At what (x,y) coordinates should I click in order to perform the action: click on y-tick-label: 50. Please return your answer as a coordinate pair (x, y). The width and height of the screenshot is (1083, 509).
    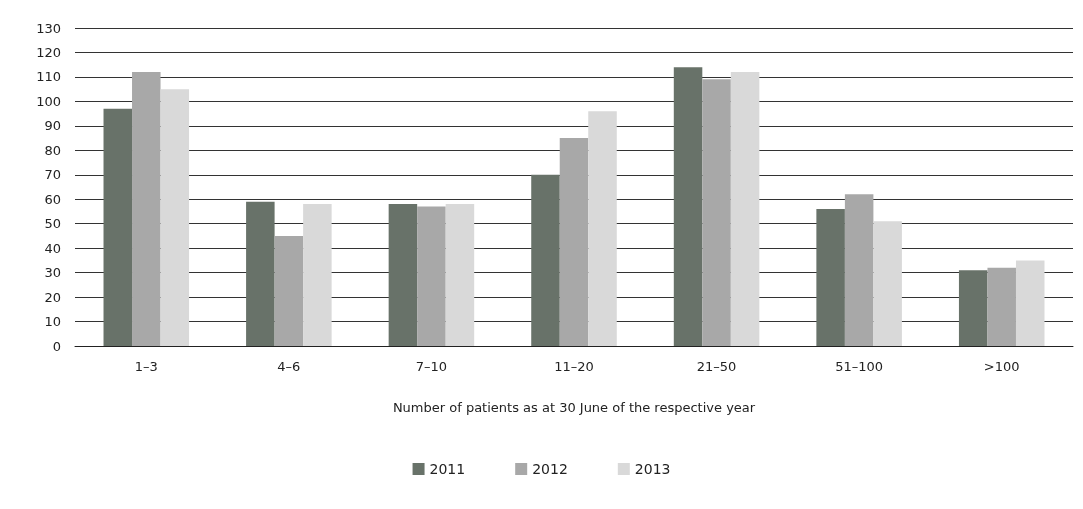
    Looking at the image, I should click on (52, 224).